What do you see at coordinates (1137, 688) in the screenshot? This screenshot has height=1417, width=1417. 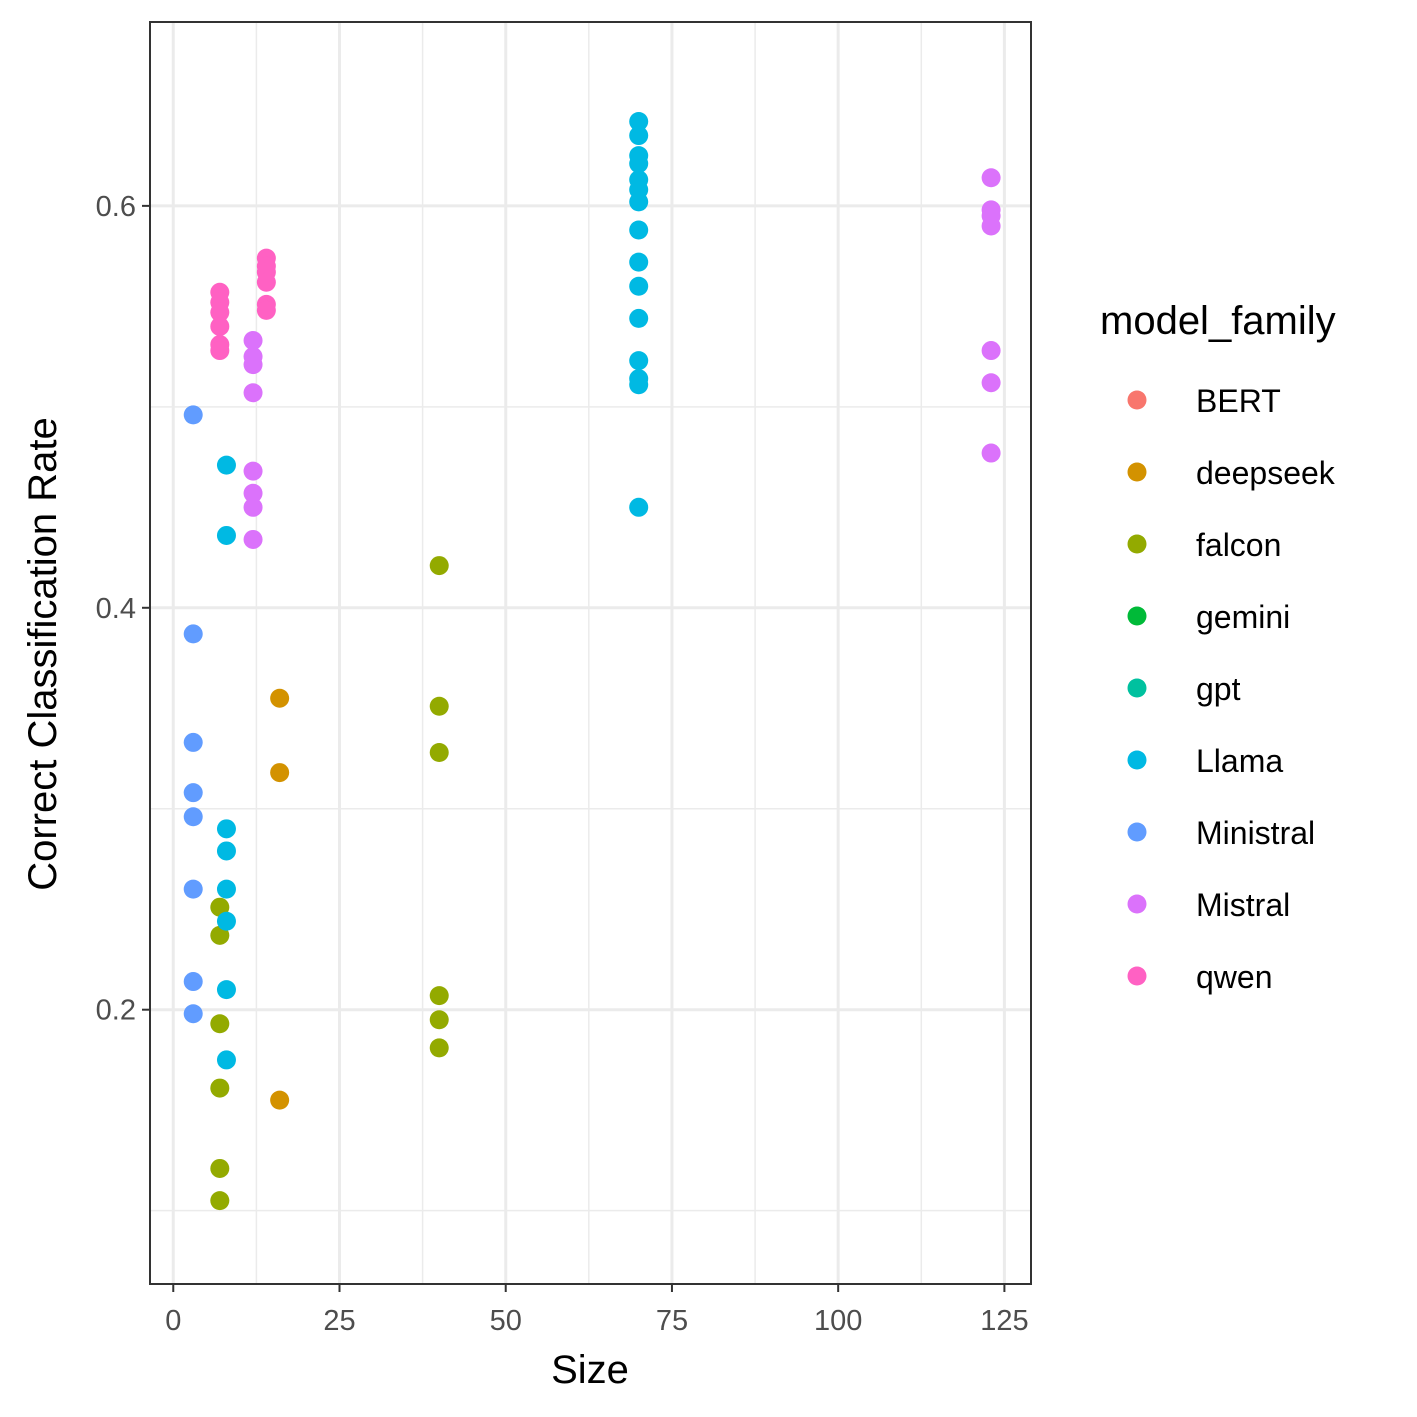 I see `legend-key-gpt` at bounding box center [1137, 688].